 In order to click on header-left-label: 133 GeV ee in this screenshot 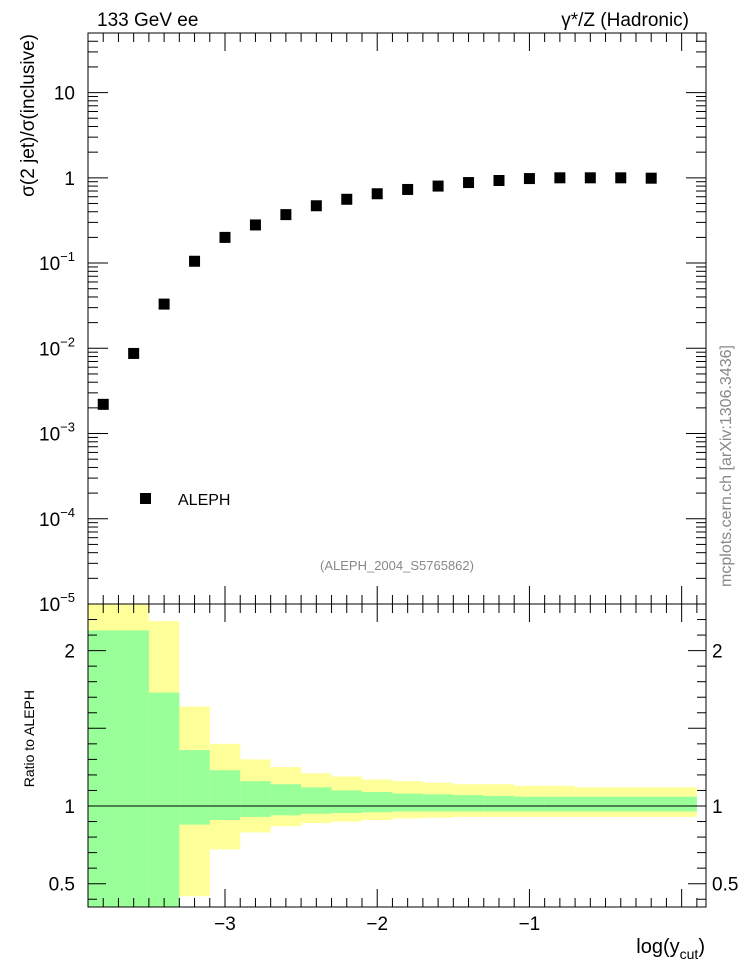, I will do `click(147, 20)`.